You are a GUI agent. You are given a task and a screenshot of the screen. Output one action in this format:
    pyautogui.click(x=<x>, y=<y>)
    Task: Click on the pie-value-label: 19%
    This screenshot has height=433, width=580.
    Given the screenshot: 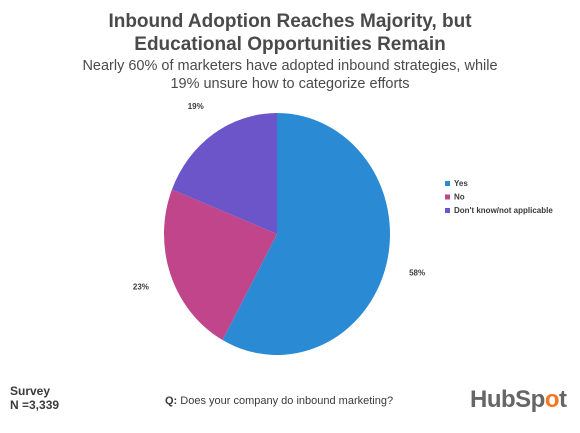 What is the action you would take?
    pyautogui.click(x=196, y=106)
    